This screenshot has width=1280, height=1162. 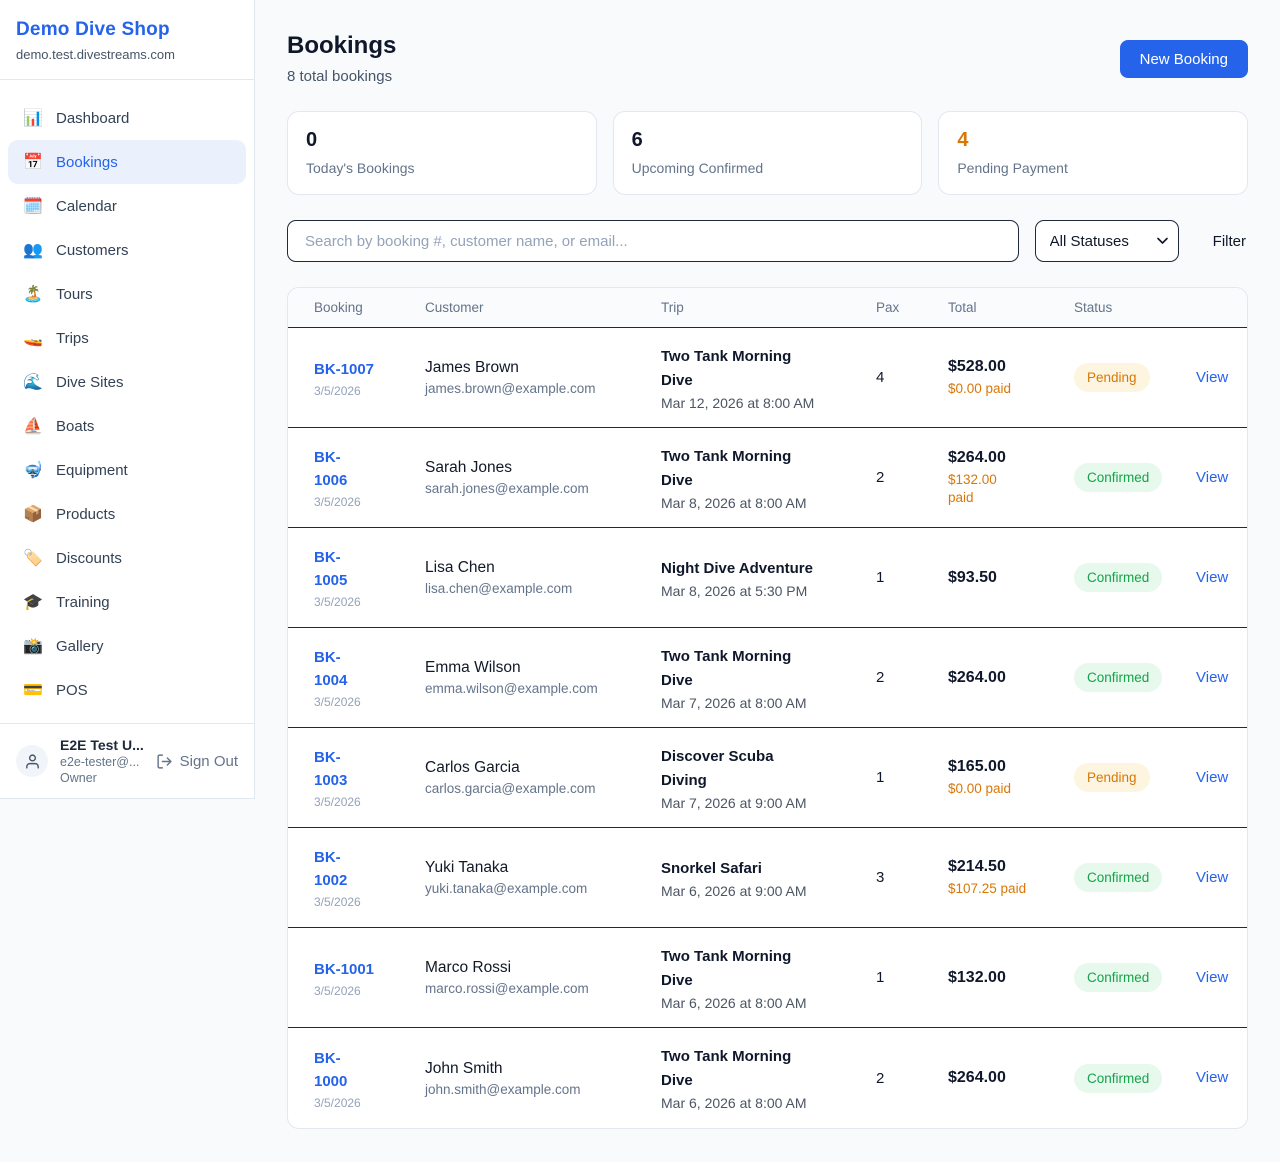 What do you see at coordinates (127, 162) in the screenshot?
I see `sidebar-item-bookings: 📅 Bookings` at bounding box center [127, 162].